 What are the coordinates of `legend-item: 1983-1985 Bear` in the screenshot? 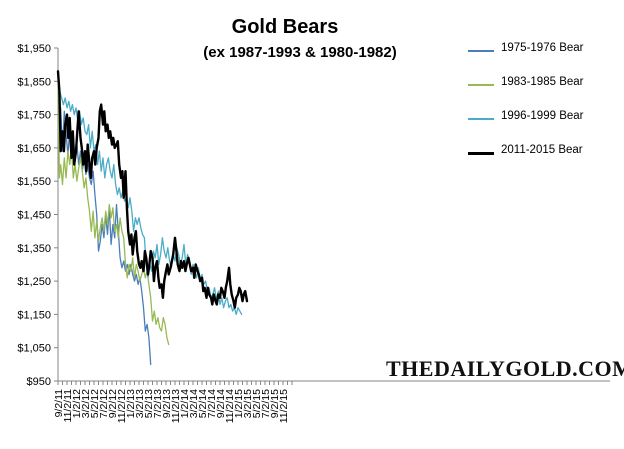 It's located at (543, 93).